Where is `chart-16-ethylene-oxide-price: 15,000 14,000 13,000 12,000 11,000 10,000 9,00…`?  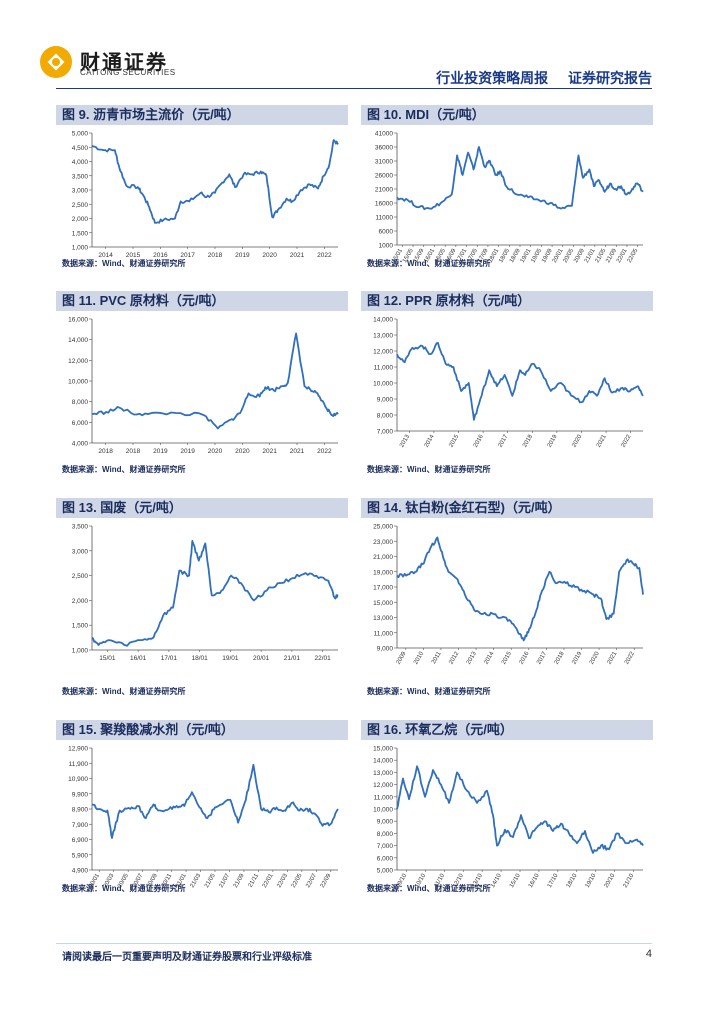
chart-16-ethylene-oxide-price: 15,000 14,000 13,000 12,000 11,000 10,000 9,00… is located at coordinates (508, 817).